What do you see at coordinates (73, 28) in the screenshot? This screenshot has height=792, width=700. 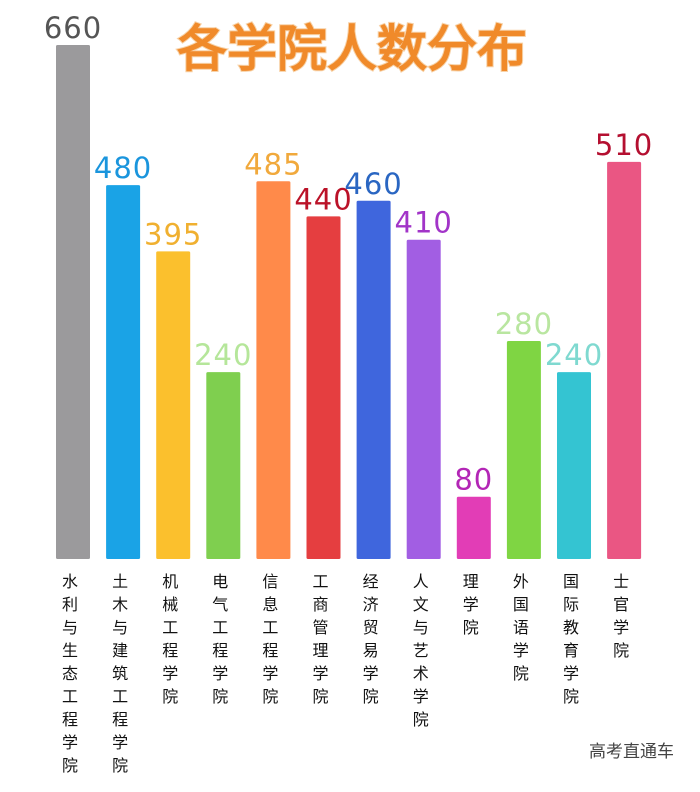 I see `value-label-1: 660` at bounding box center [73, 28].